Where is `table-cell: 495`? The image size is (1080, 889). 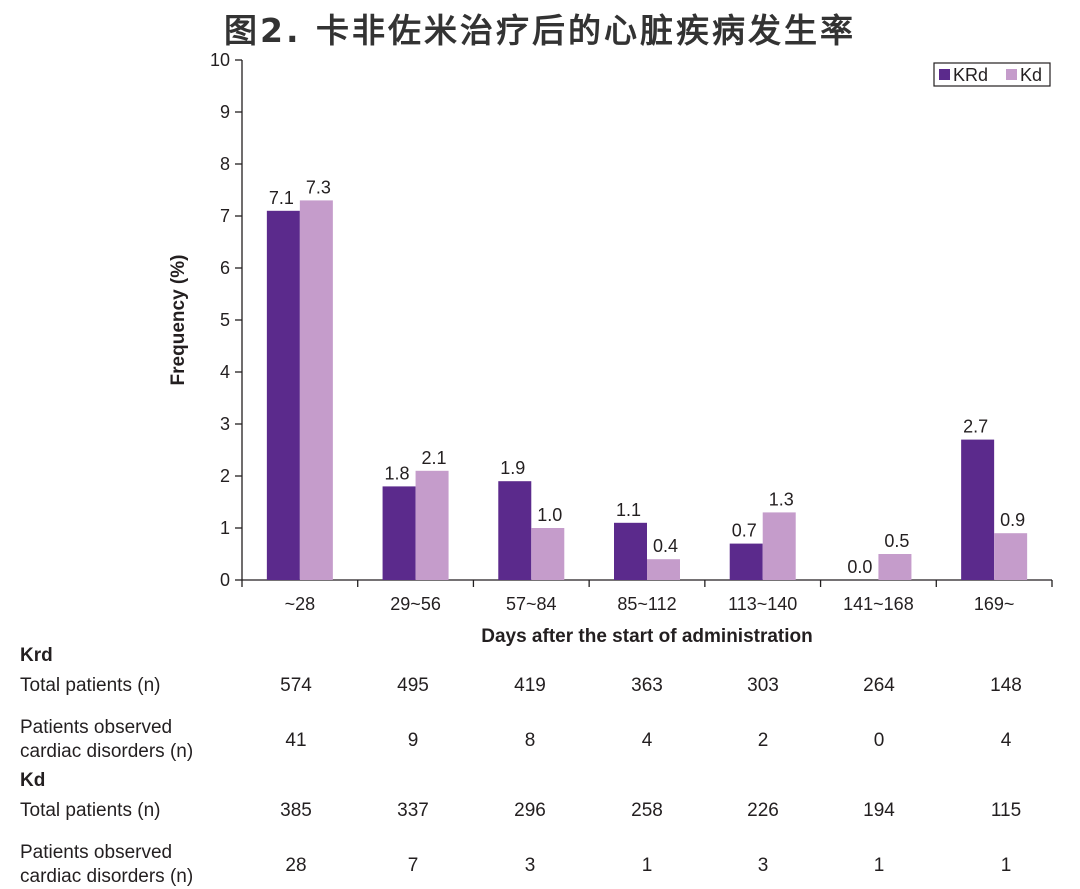
table-cell: 495 is located at coordinates (413, 685).